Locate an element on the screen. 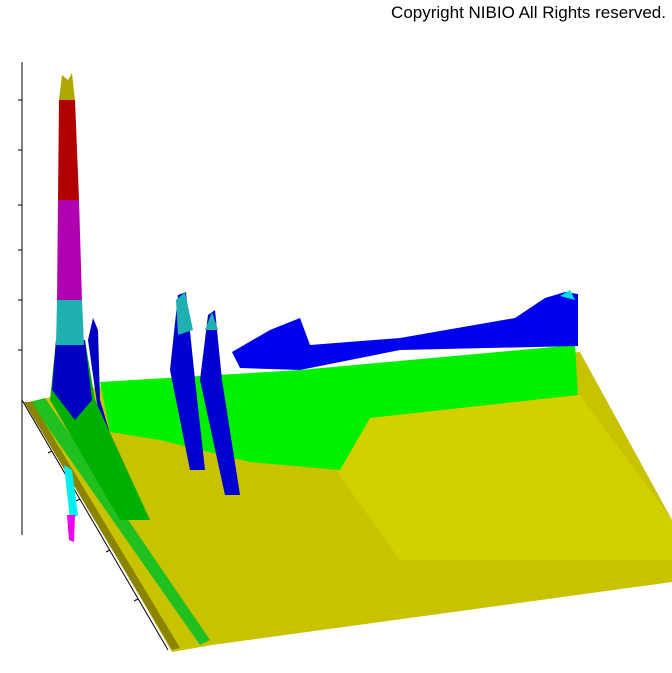 This screenshot has width=672, height=673. spike-red is located at coordinates (68, 150).